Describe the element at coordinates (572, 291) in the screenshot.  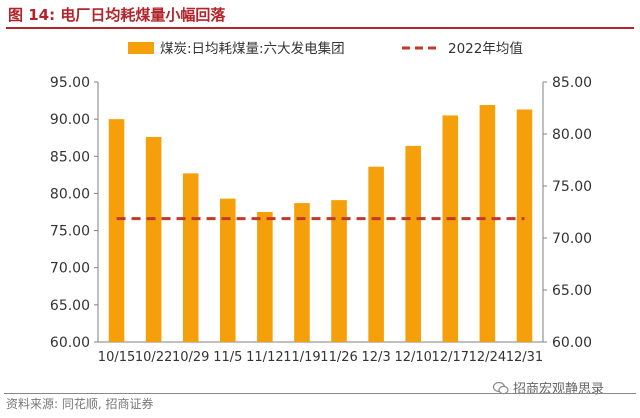
I see `y-right-tick-label: 65.00` at that location.